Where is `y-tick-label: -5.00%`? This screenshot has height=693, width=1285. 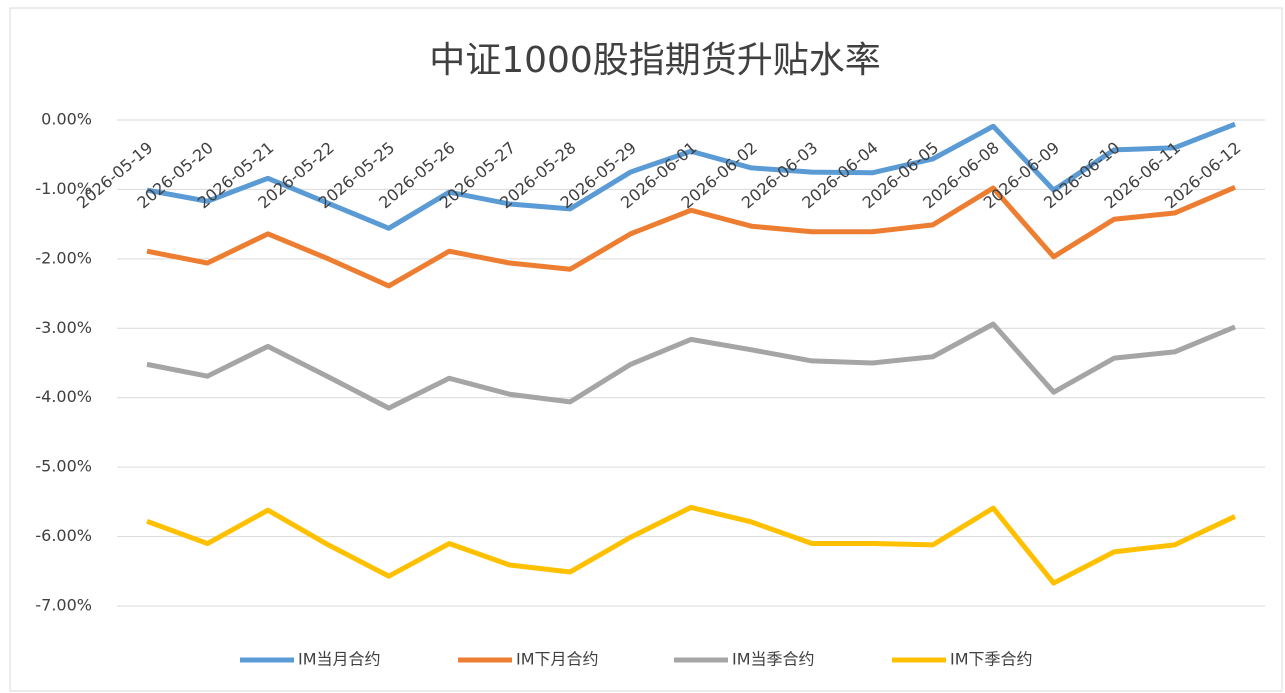 y-tick-label: -5.00% is located at coordinates (63, 466).